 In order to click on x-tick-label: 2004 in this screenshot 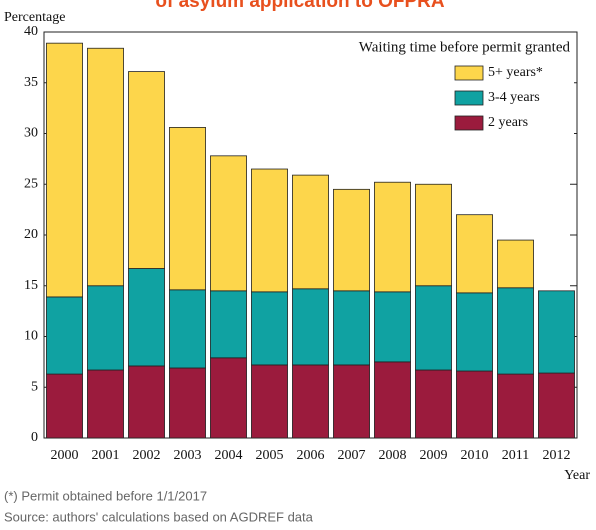, I will do `click(229, 455)`.